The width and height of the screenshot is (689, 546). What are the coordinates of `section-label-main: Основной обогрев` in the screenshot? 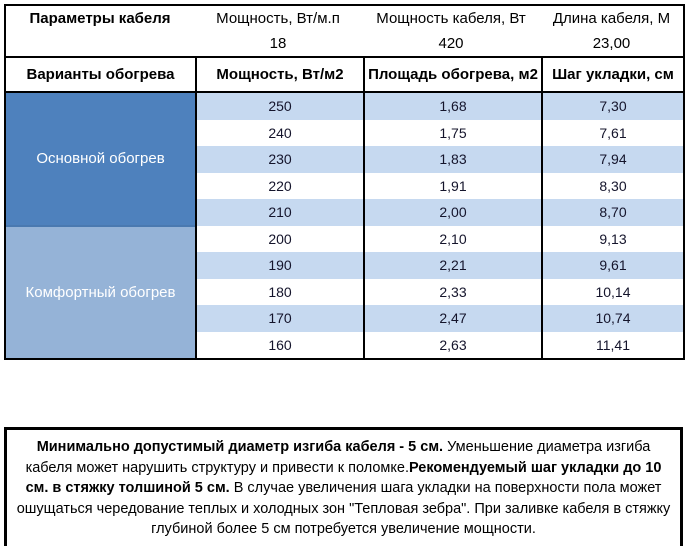 It's located at (101, 159).